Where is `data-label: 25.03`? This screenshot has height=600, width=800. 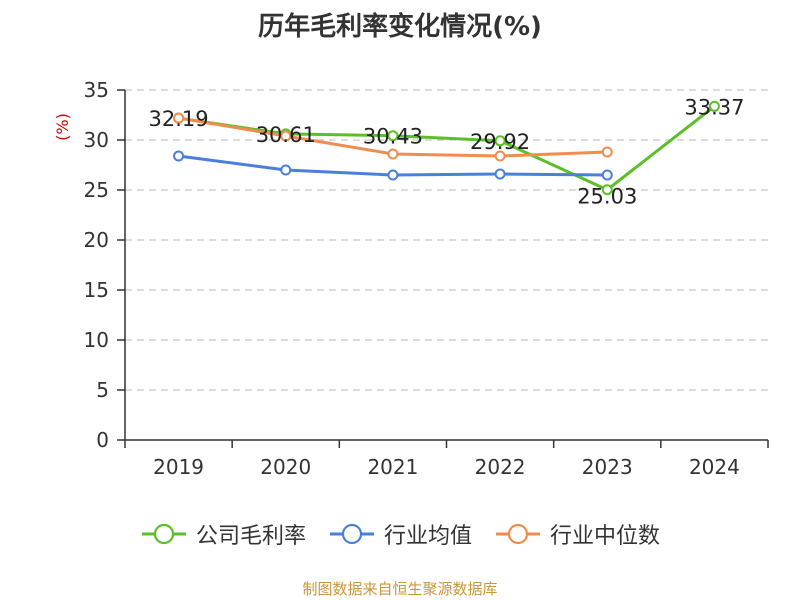
data-label: 25.03 is located at coordinates (607, 197).